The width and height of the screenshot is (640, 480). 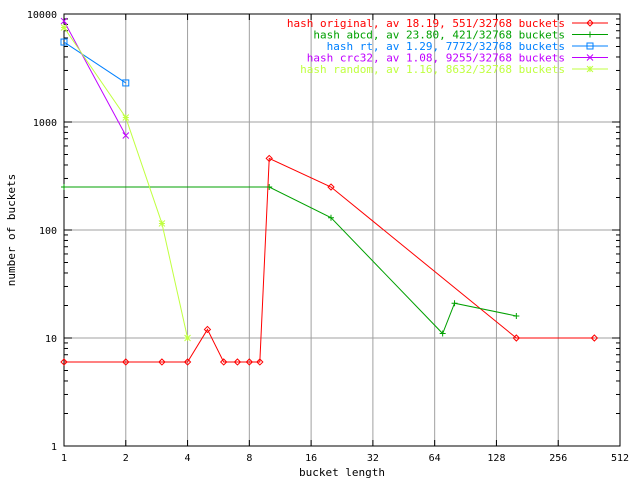 What do you see at coordinates (435, 458) in the screenshot?
I see `x-tick-label: 64` at bounding box center [435, 458].